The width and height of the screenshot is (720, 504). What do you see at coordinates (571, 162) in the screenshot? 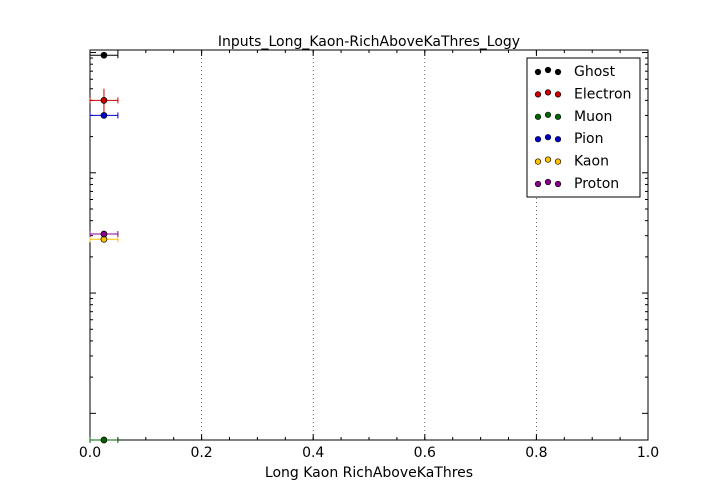
I see `legend-entry-kaon: Kaon` at bounding box center [571, 162].